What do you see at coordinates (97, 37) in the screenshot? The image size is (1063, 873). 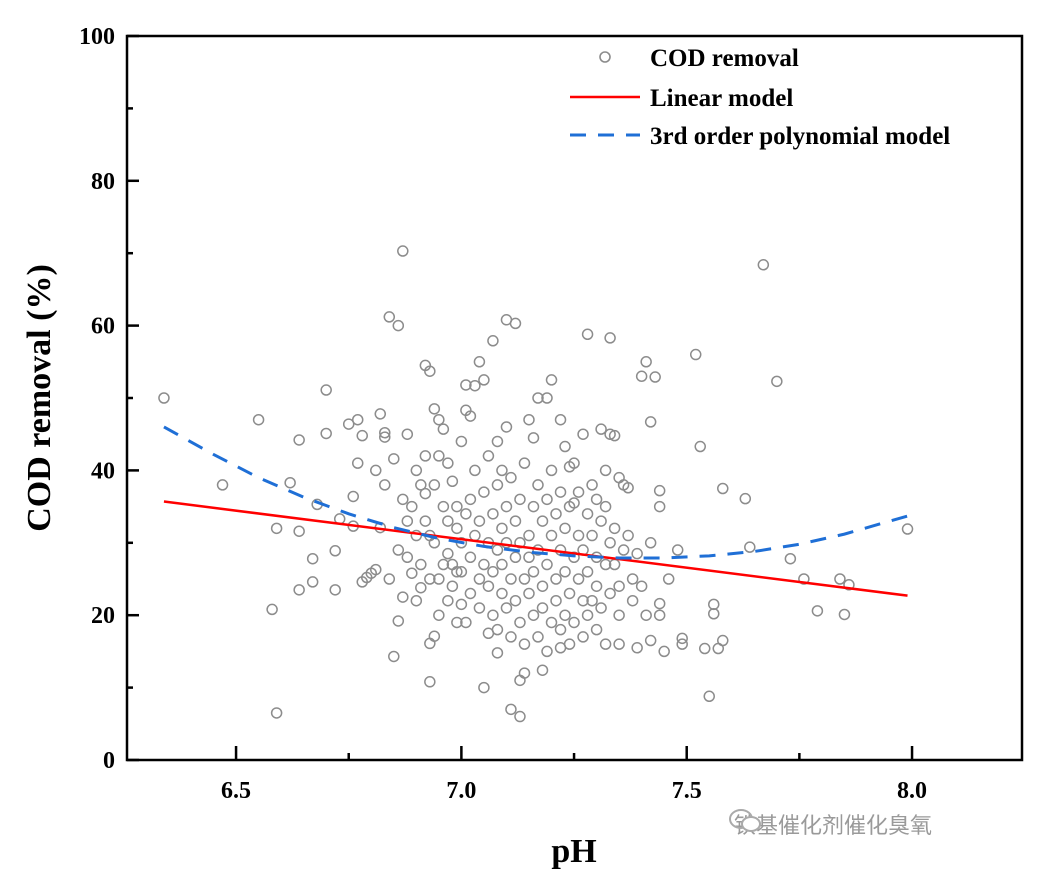 I see `y-tick-label: 100` at bounding box center [97, 37].